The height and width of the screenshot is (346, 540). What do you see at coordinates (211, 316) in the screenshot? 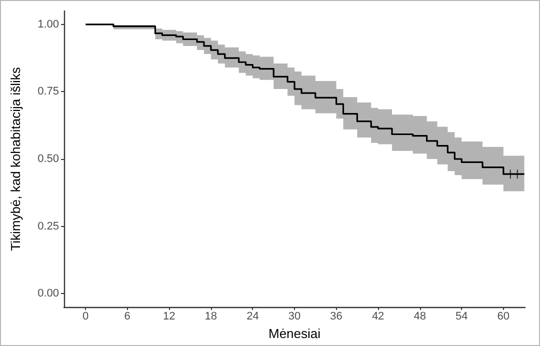
I see `x-tick-label: 18` at bounding box center [211, 316].